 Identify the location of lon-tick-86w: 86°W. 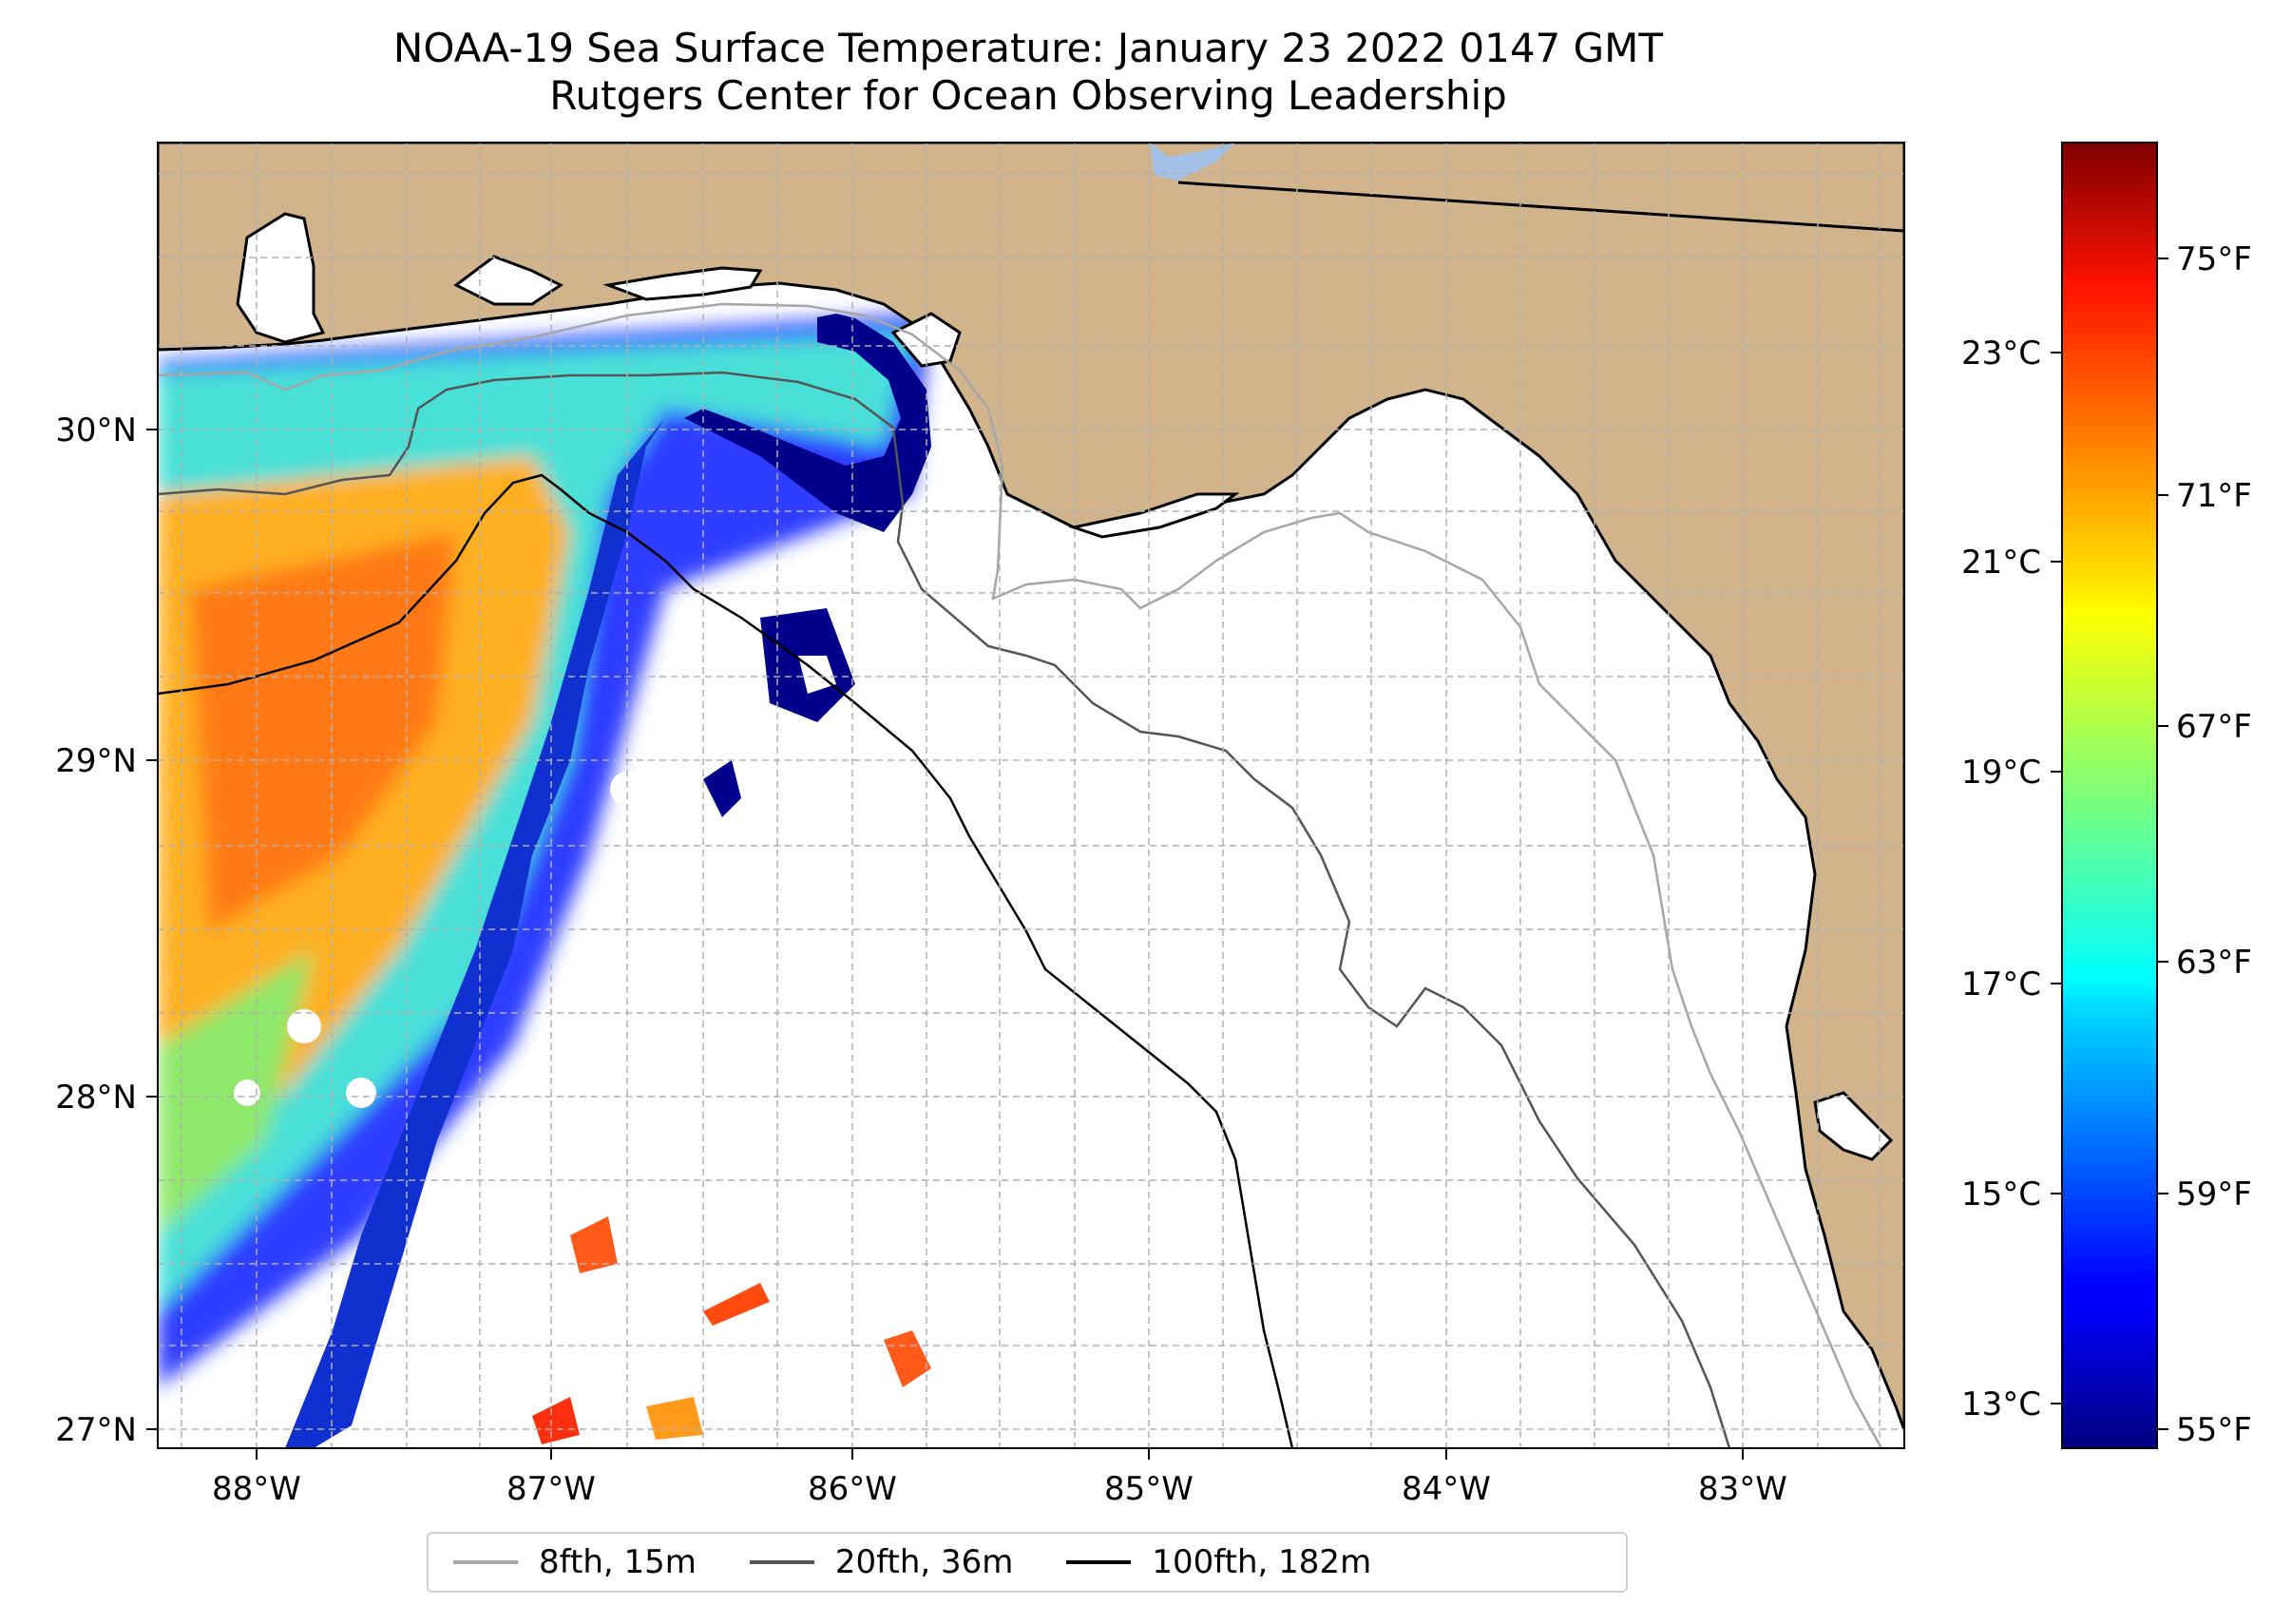
(852, 1489).